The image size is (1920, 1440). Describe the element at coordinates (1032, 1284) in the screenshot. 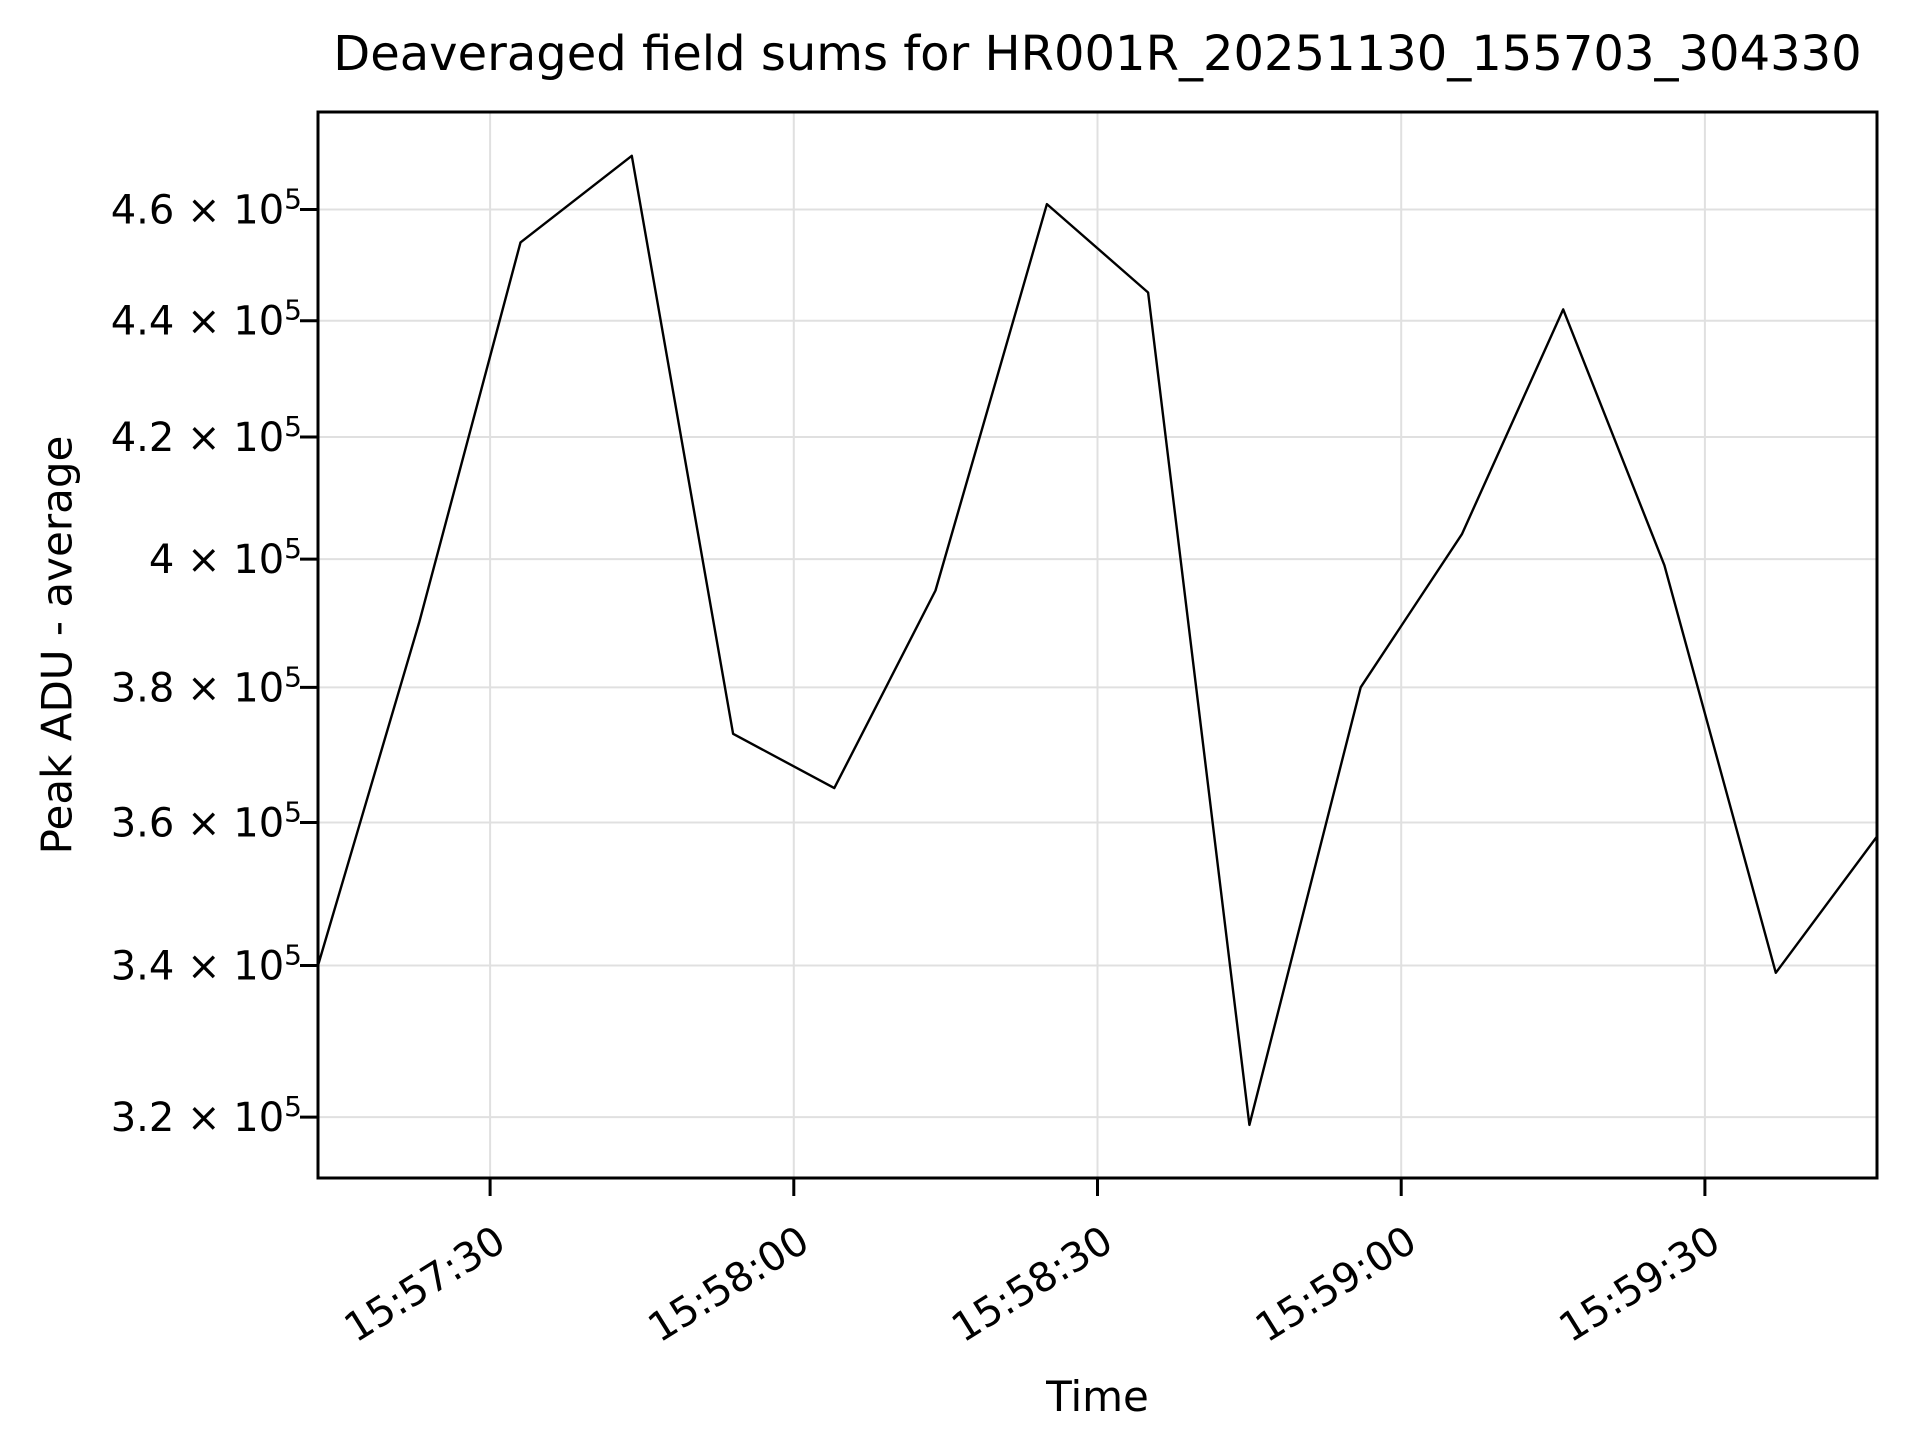

I see `x-tick-label: 15:58:30` at that location.